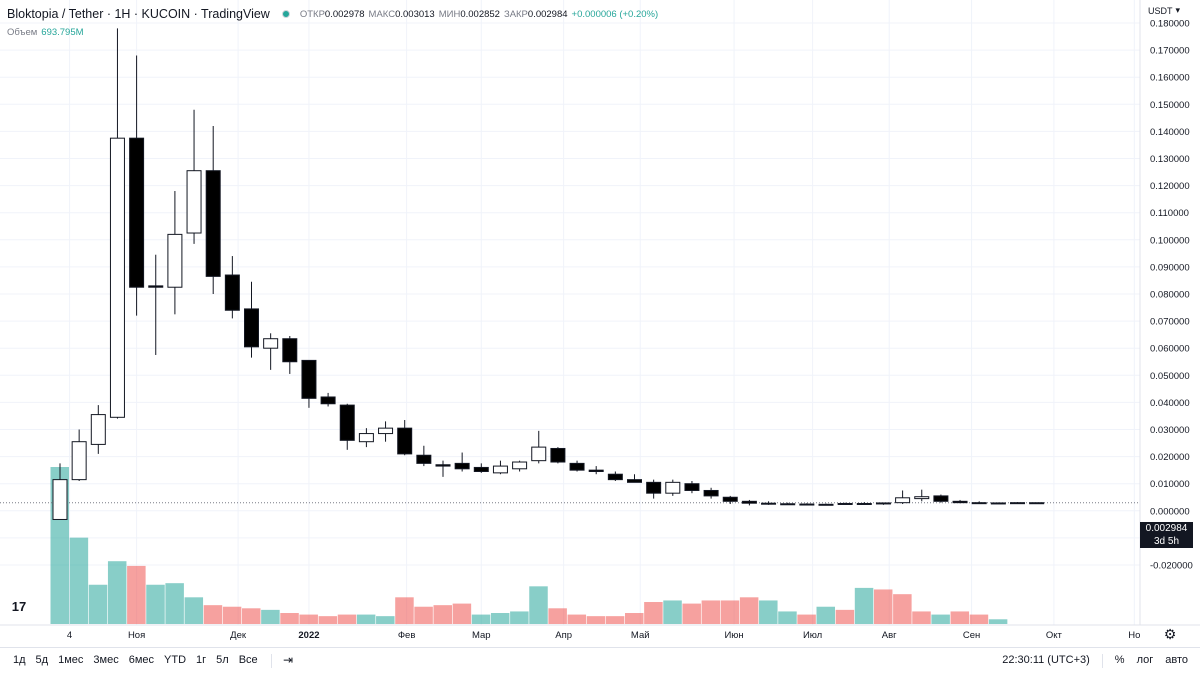  Describe the element at coordinates (1170, 159) in the screenshot. I see `price-tick-label: 0.130000` at that location.